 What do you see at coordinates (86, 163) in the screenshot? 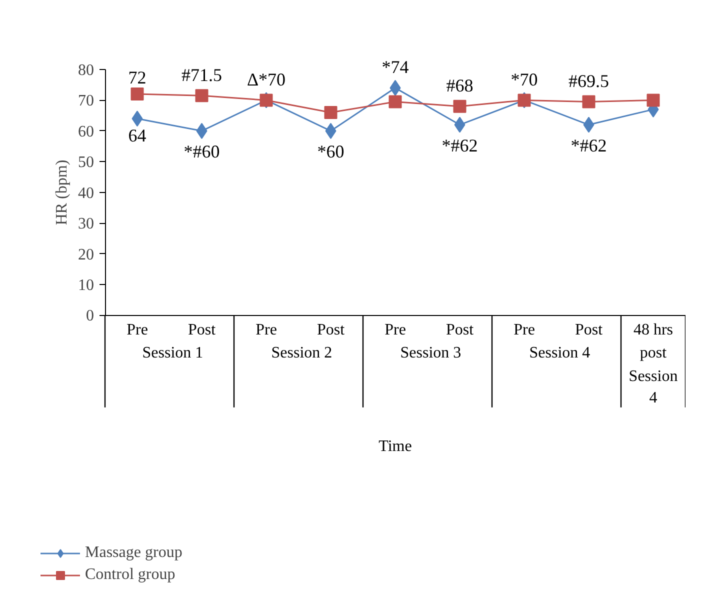
I see `y-tick-label: 50` at bounding box center [86, 163].